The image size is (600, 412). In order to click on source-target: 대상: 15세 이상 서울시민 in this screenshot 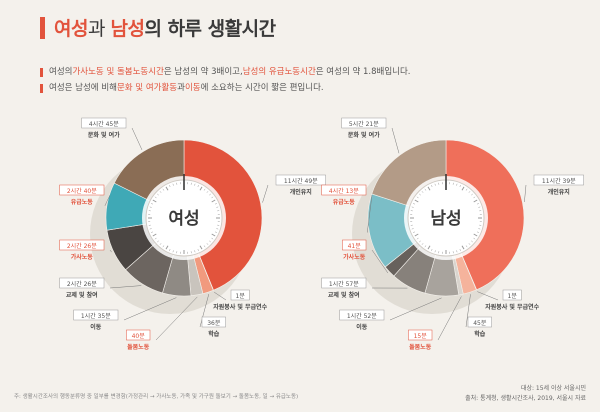, I will do `click(553, 388)`.